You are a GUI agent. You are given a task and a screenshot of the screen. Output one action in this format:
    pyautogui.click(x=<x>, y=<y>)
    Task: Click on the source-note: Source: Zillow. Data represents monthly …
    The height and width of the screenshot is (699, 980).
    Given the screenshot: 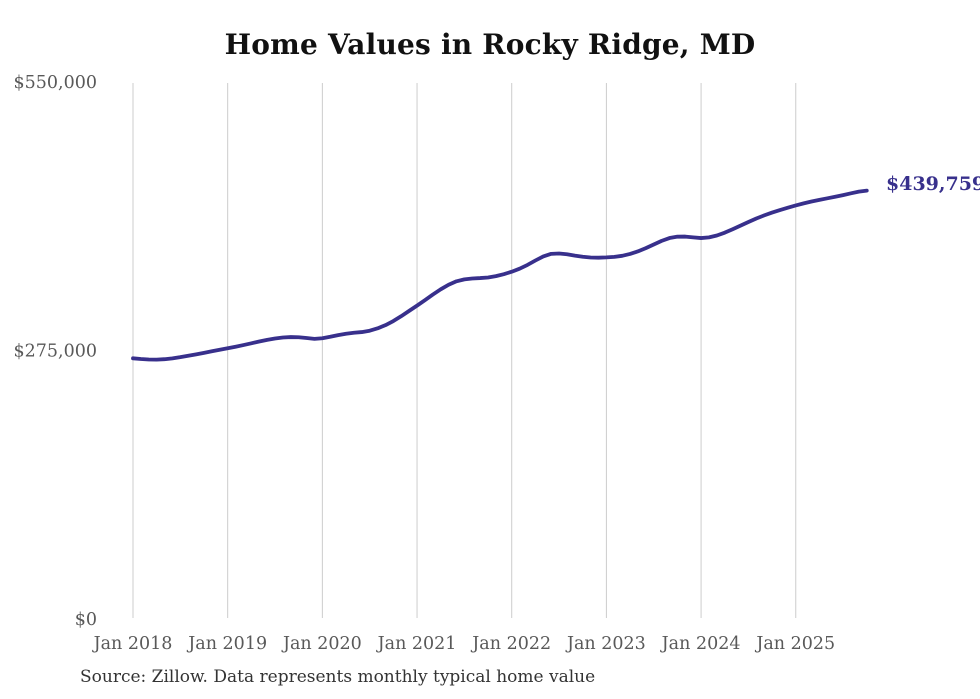 What is the action you would take?
    pyautogui.click(x=338, y=677)
    